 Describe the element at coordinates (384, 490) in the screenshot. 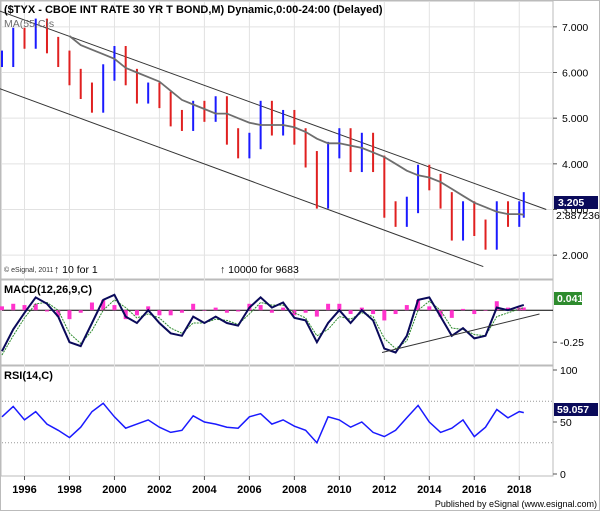

I see `x-tick-label: 2012` at that location.